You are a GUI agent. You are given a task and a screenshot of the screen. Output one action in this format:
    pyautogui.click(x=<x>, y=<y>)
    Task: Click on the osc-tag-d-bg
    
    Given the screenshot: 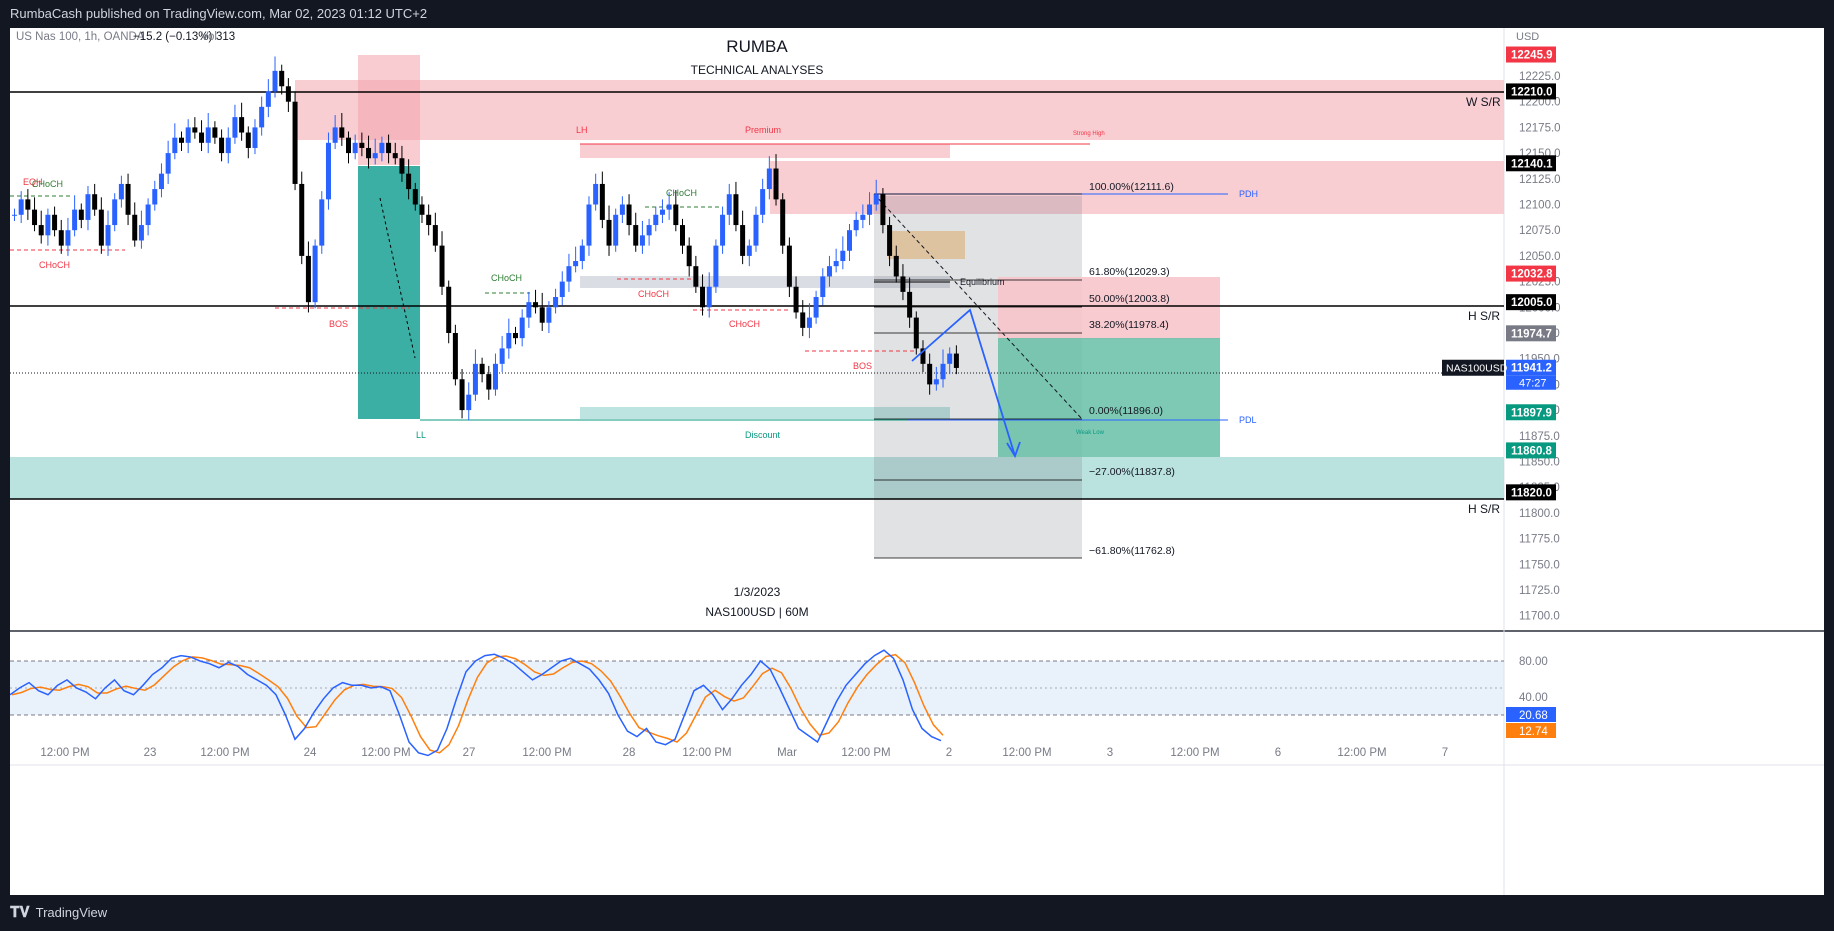 What is the action you would take?
    pyautogui.click(x=1531, y=730)
    